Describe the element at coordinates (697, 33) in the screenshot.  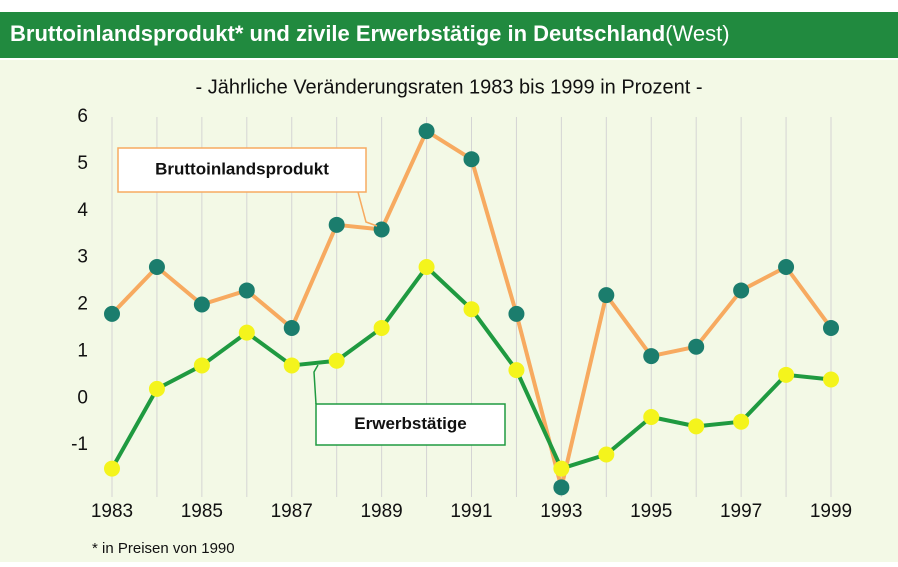
I see `title-suffix: (West)` at that location.